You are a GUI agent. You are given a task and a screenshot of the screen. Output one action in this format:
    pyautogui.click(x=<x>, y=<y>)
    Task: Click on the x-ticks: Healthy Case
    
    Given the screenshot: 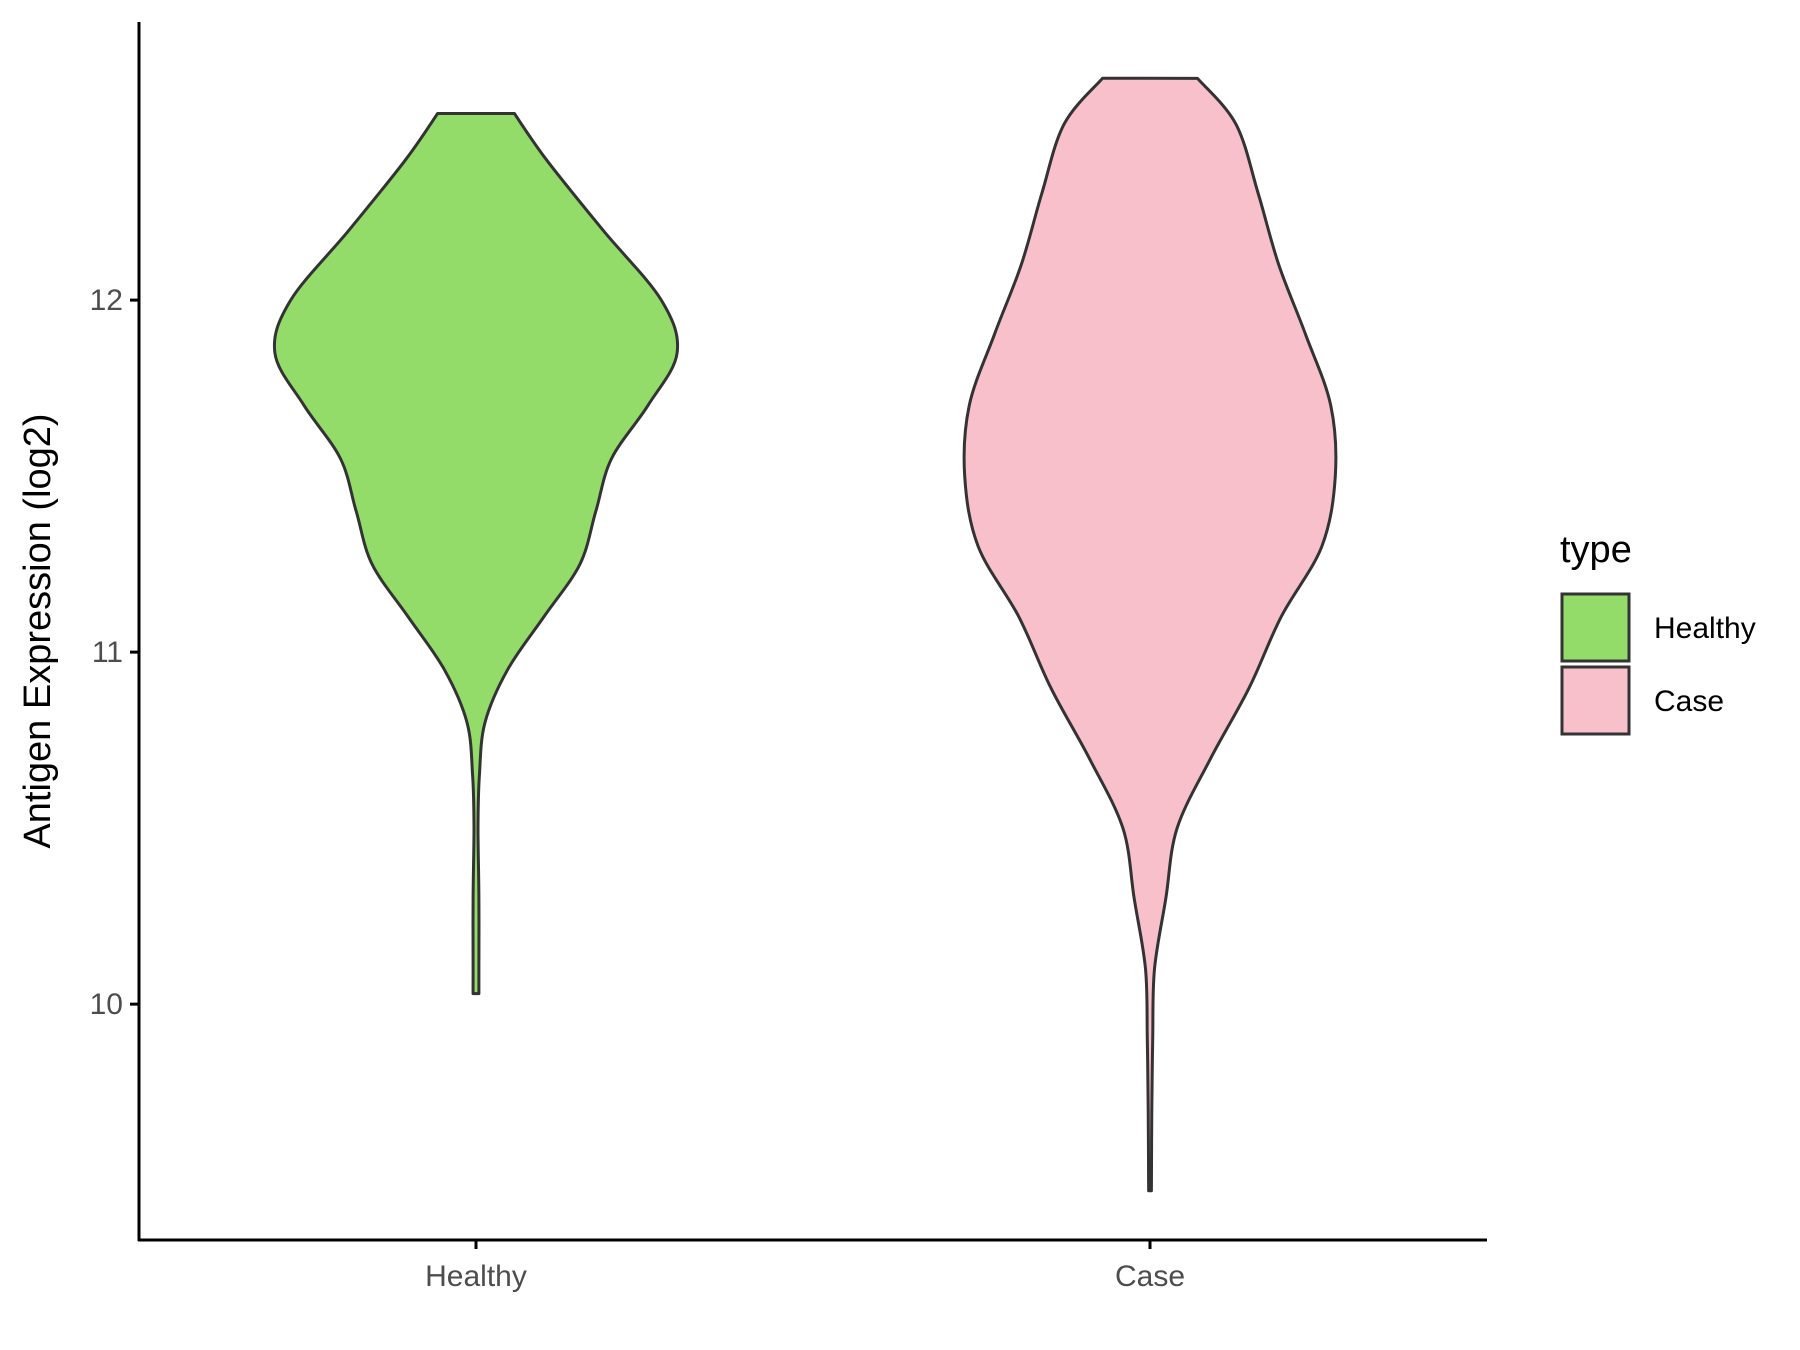 What is the action you would take?
    pyautogui.click(x=805, y=1266)
    